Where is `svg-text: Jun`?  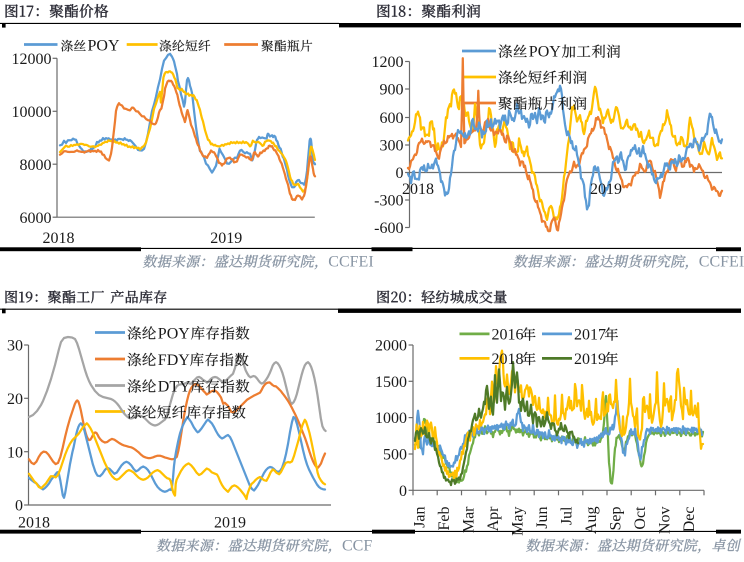
svg-text: Jun is located at coordinates (542, 518).